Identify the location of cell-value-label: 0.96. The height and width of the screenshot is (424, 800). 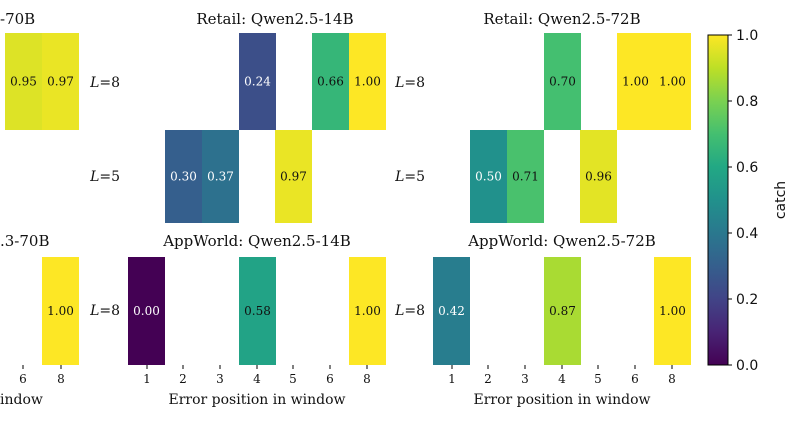
(598, 177).